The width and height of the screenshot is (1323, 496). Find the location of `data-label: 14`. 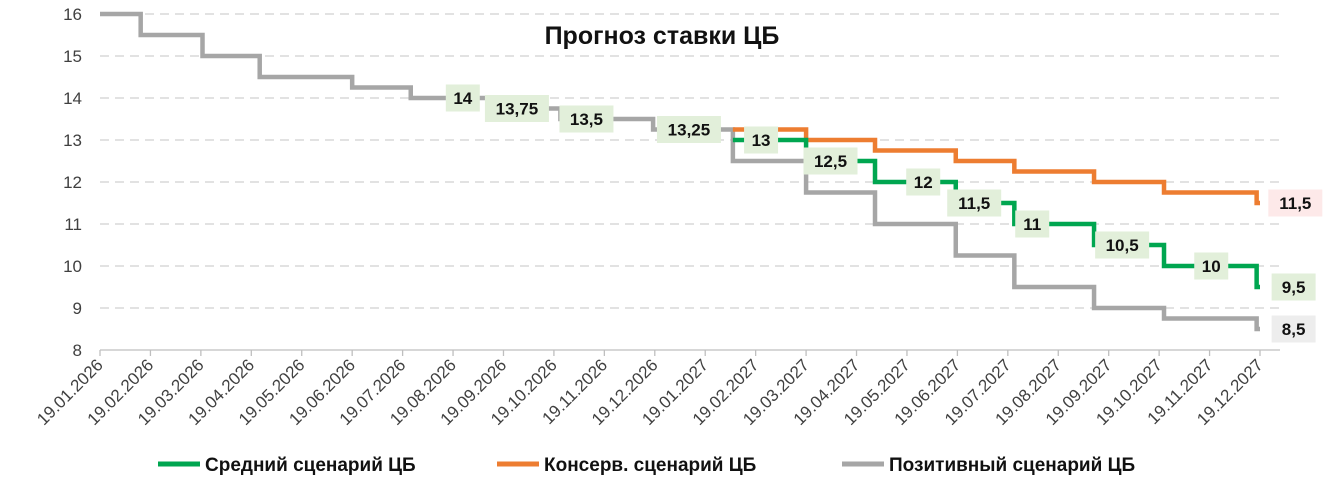

data-label: 14 is located at coordinates (462, 98).